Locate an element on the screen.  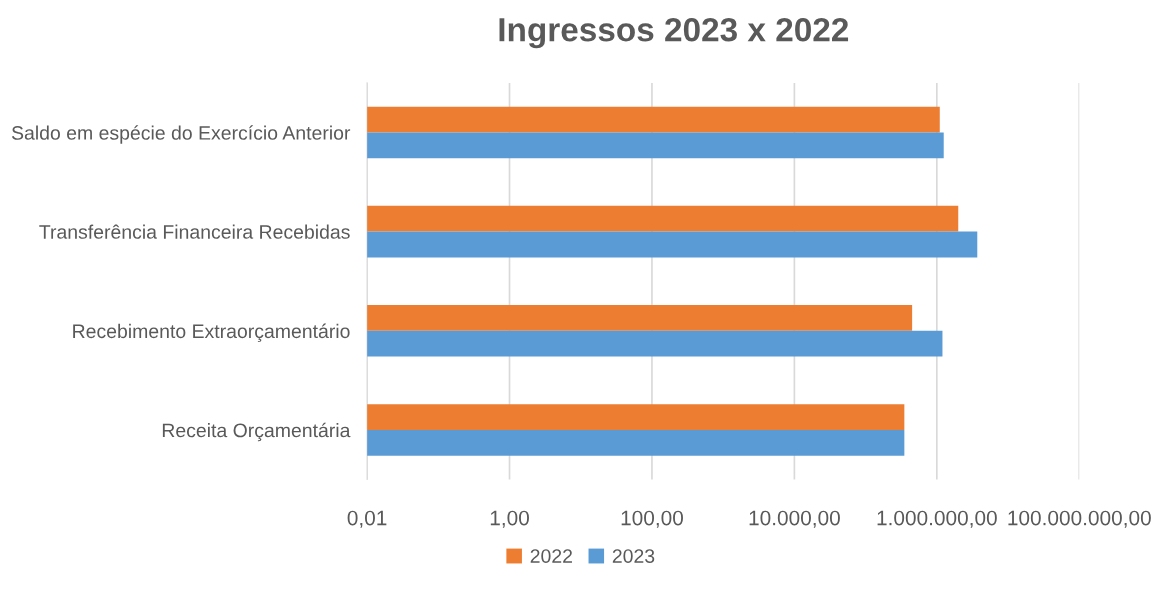
y-tick-label: Receita Orçamentária is located at coordinates (256, 432).